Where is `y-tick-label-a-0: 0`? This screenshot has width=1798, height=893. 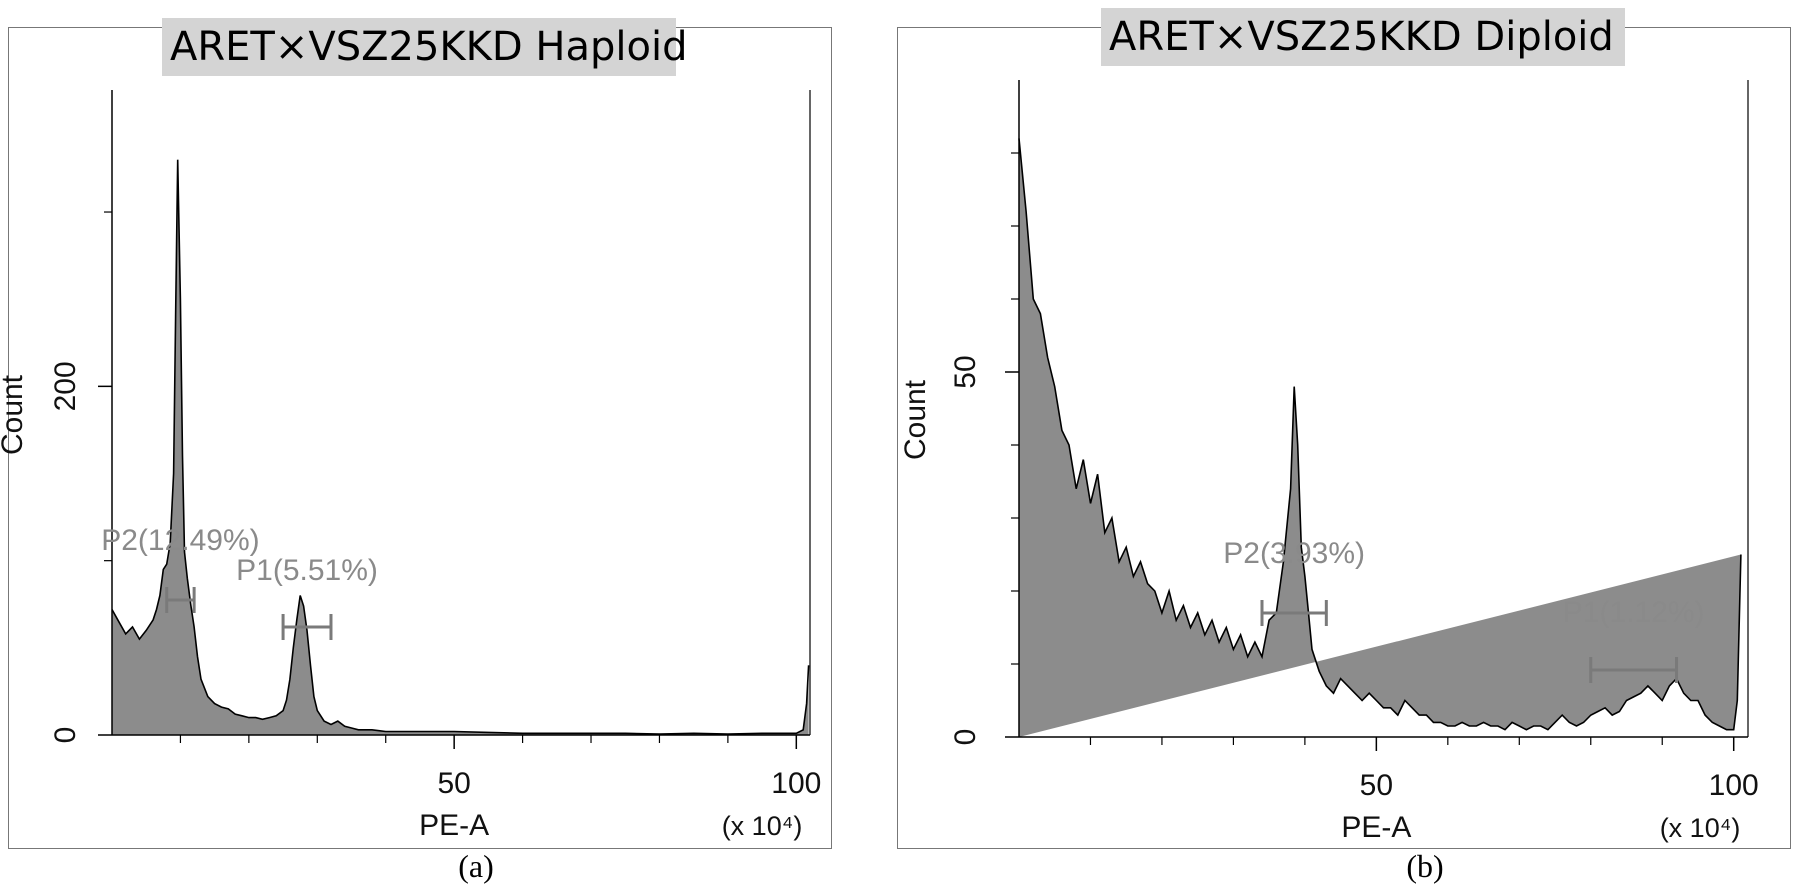 y-tick-label-a-0: 0 is located at coordinates (65, 735).